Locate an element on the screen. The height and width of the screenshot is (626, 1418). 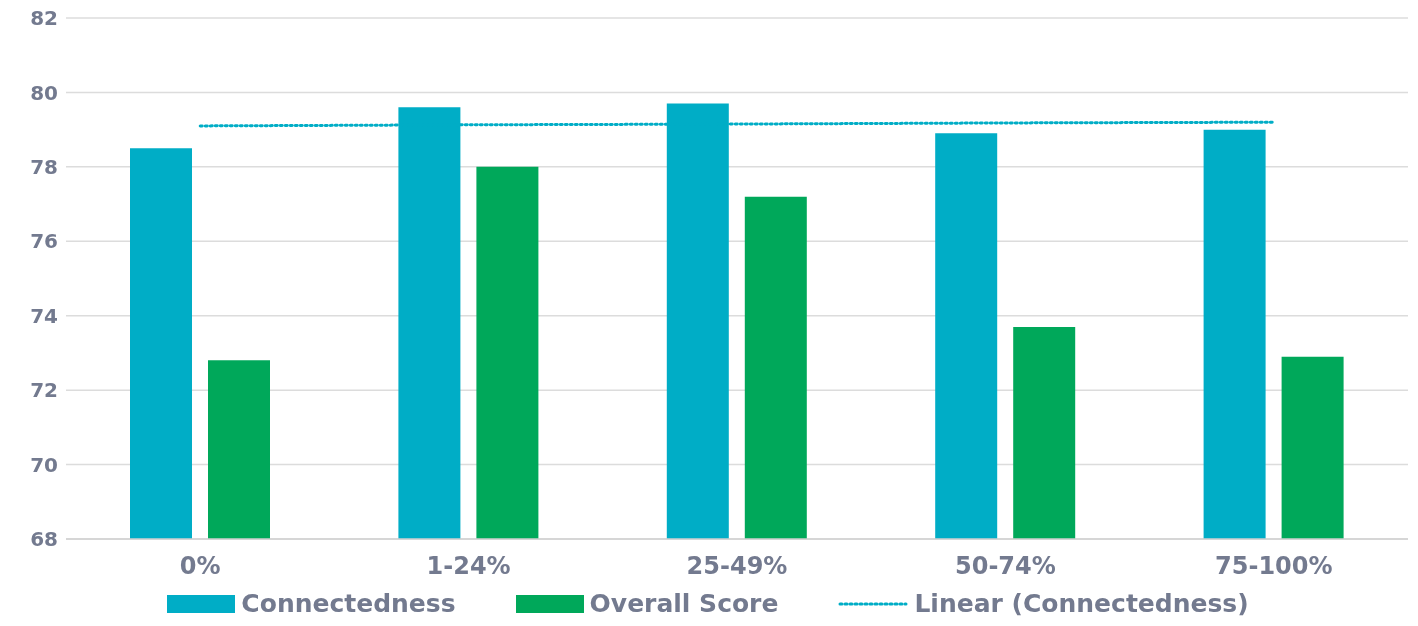
y-tick-label: 70 is located at coordinates (44, 464).